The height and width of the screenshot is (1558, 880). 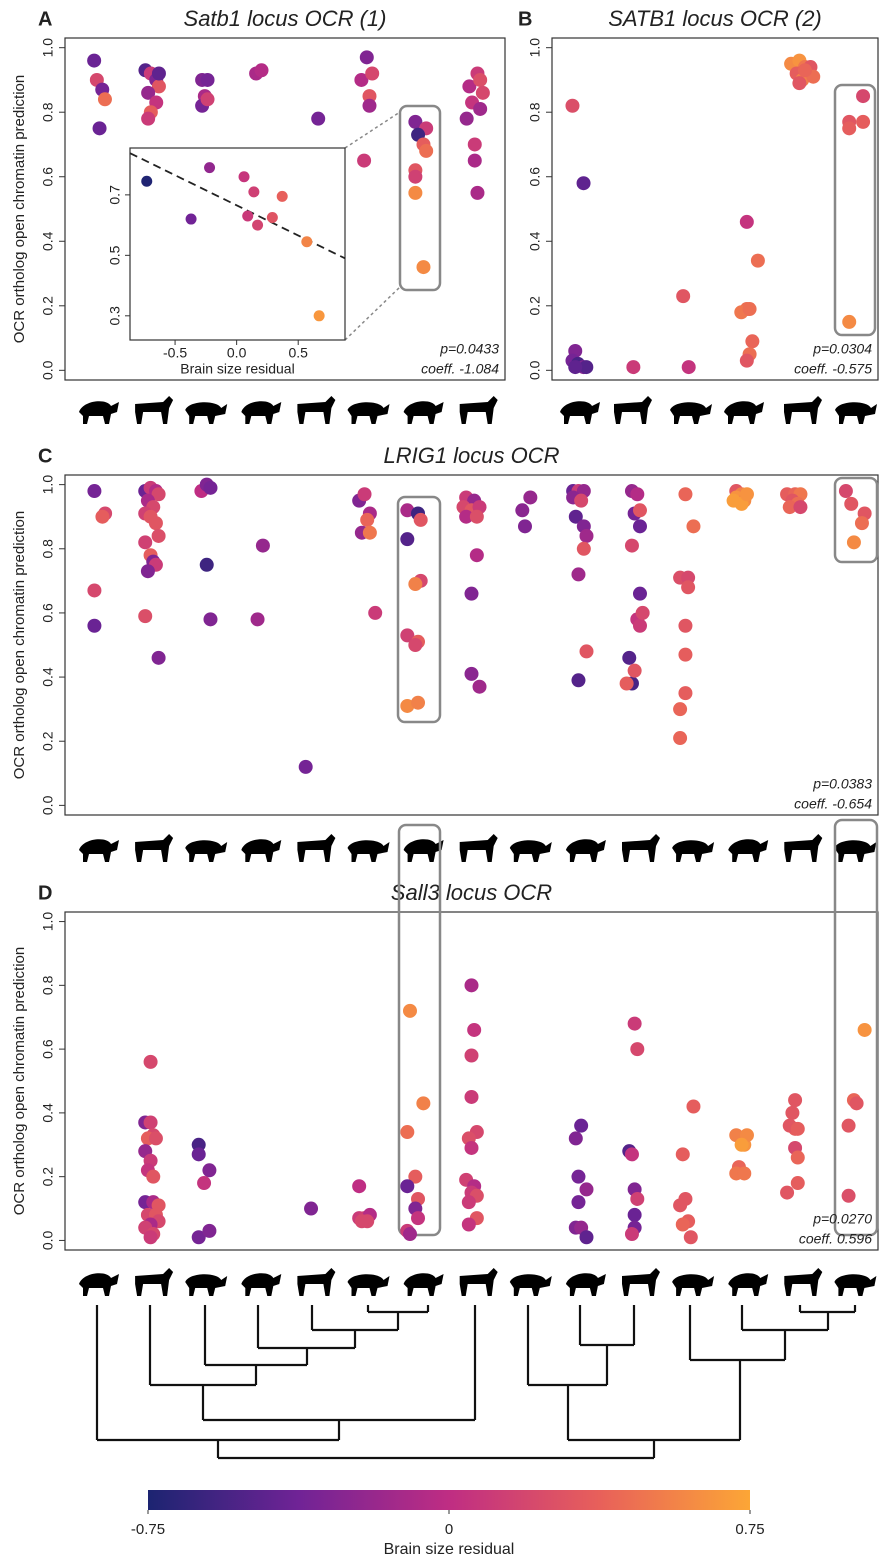 I want to click on plot-frame, so click(x=285, y=209).